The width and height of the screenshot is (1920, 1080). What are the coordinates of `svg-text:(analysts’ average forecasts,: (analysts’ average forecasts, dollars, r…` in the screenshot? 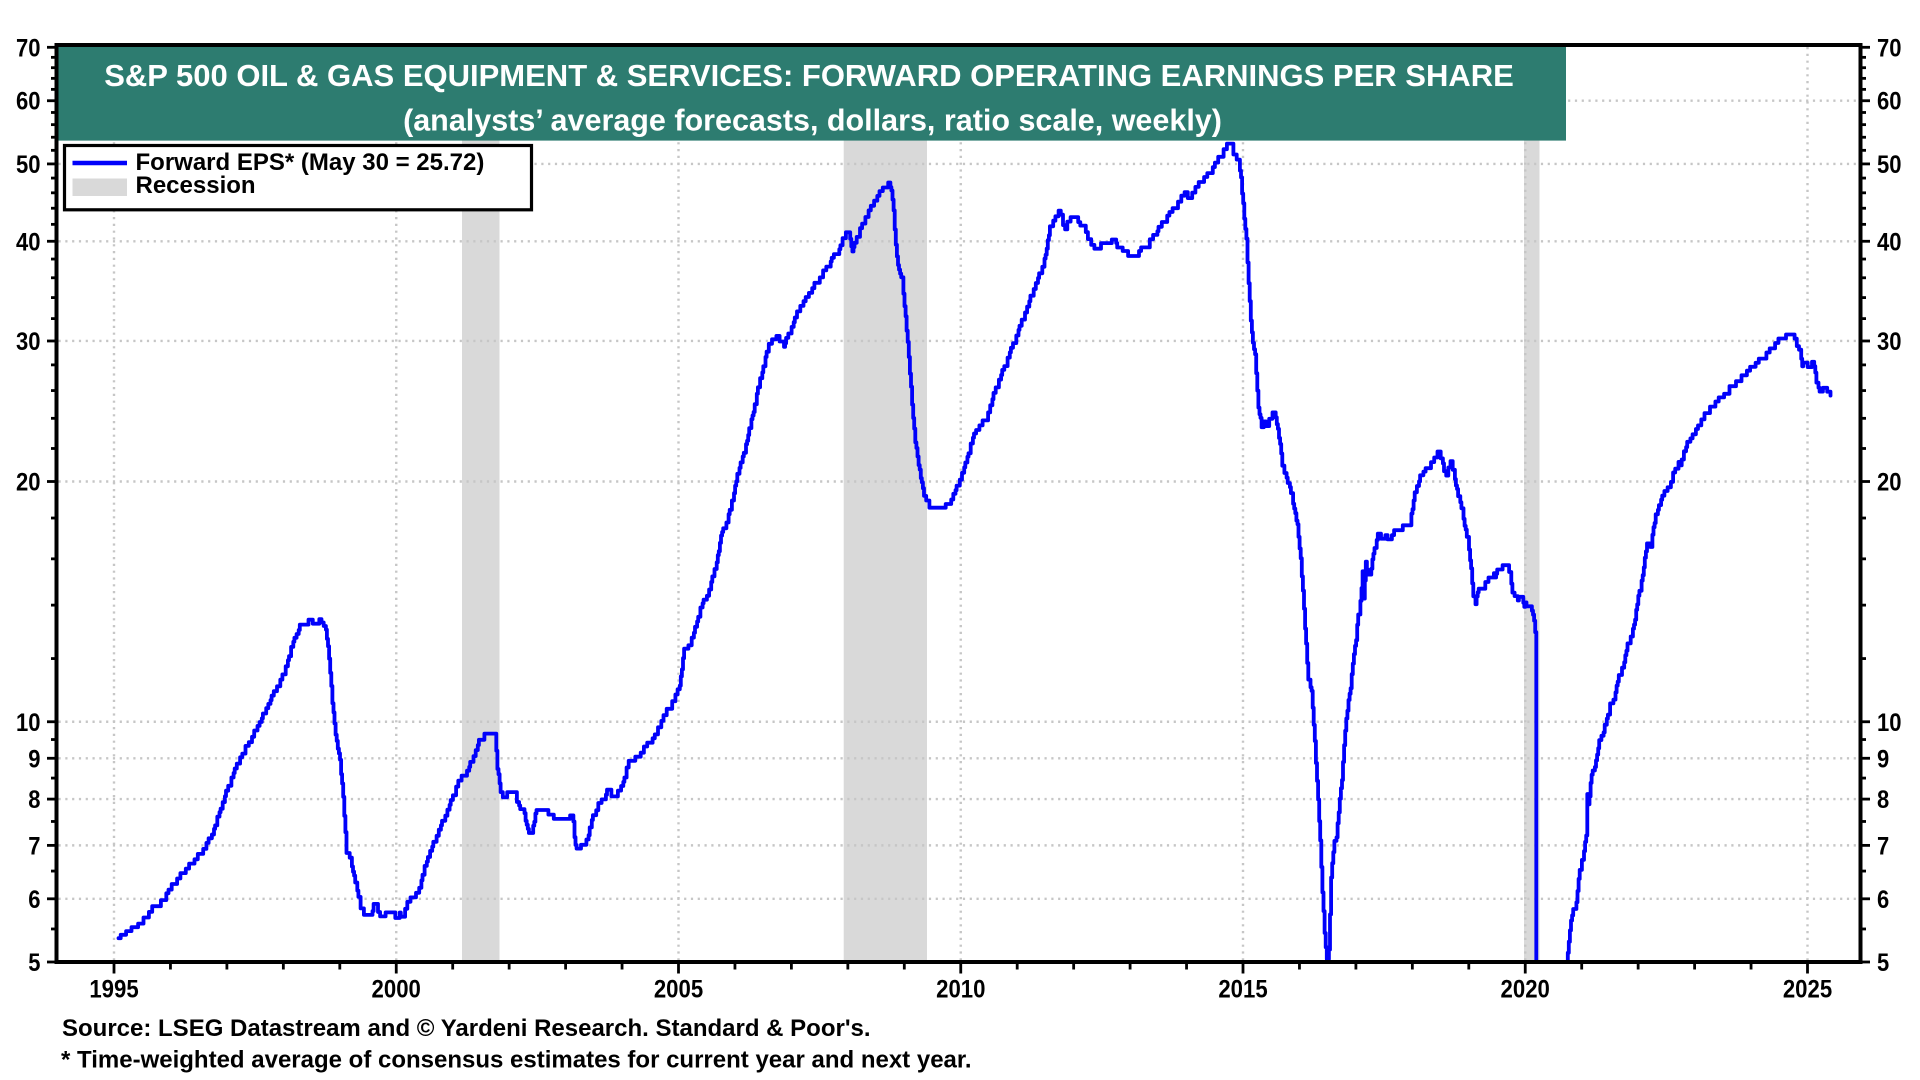 It's located at (812, 121).